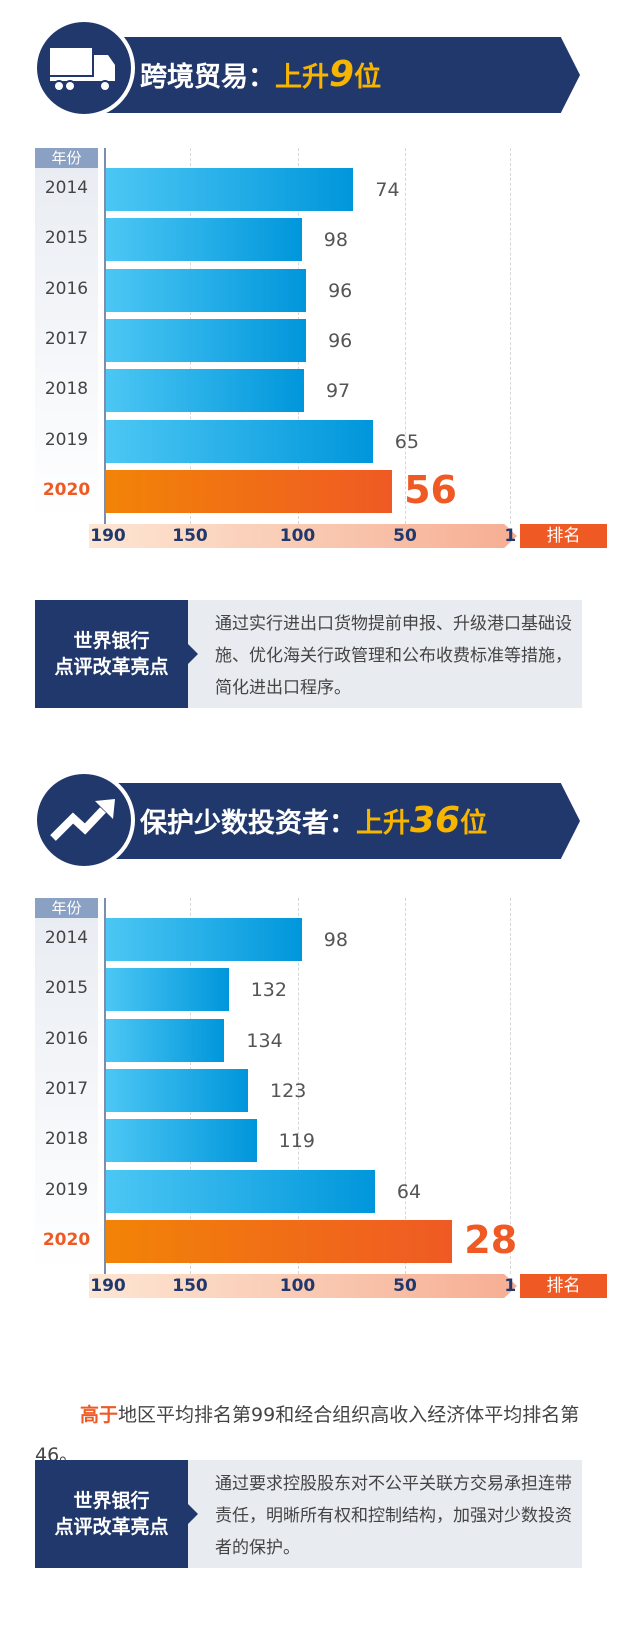 The image size is (640, 1629). What do you see at coordinates (338, 391) in the screenshot?
I see `value-label: 97` at bounding box center [338, 391].